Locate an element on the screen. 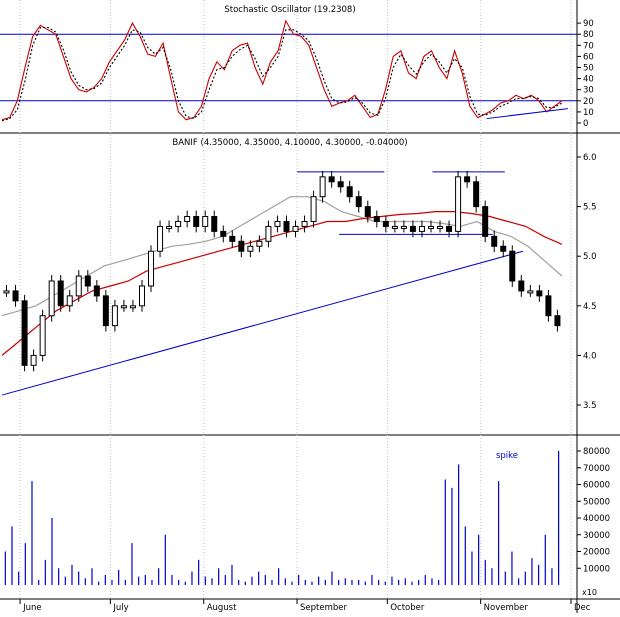 The width and height of the screenshot is (620, 617). y-tick-label: 10 is located at coordinates (588, 113).